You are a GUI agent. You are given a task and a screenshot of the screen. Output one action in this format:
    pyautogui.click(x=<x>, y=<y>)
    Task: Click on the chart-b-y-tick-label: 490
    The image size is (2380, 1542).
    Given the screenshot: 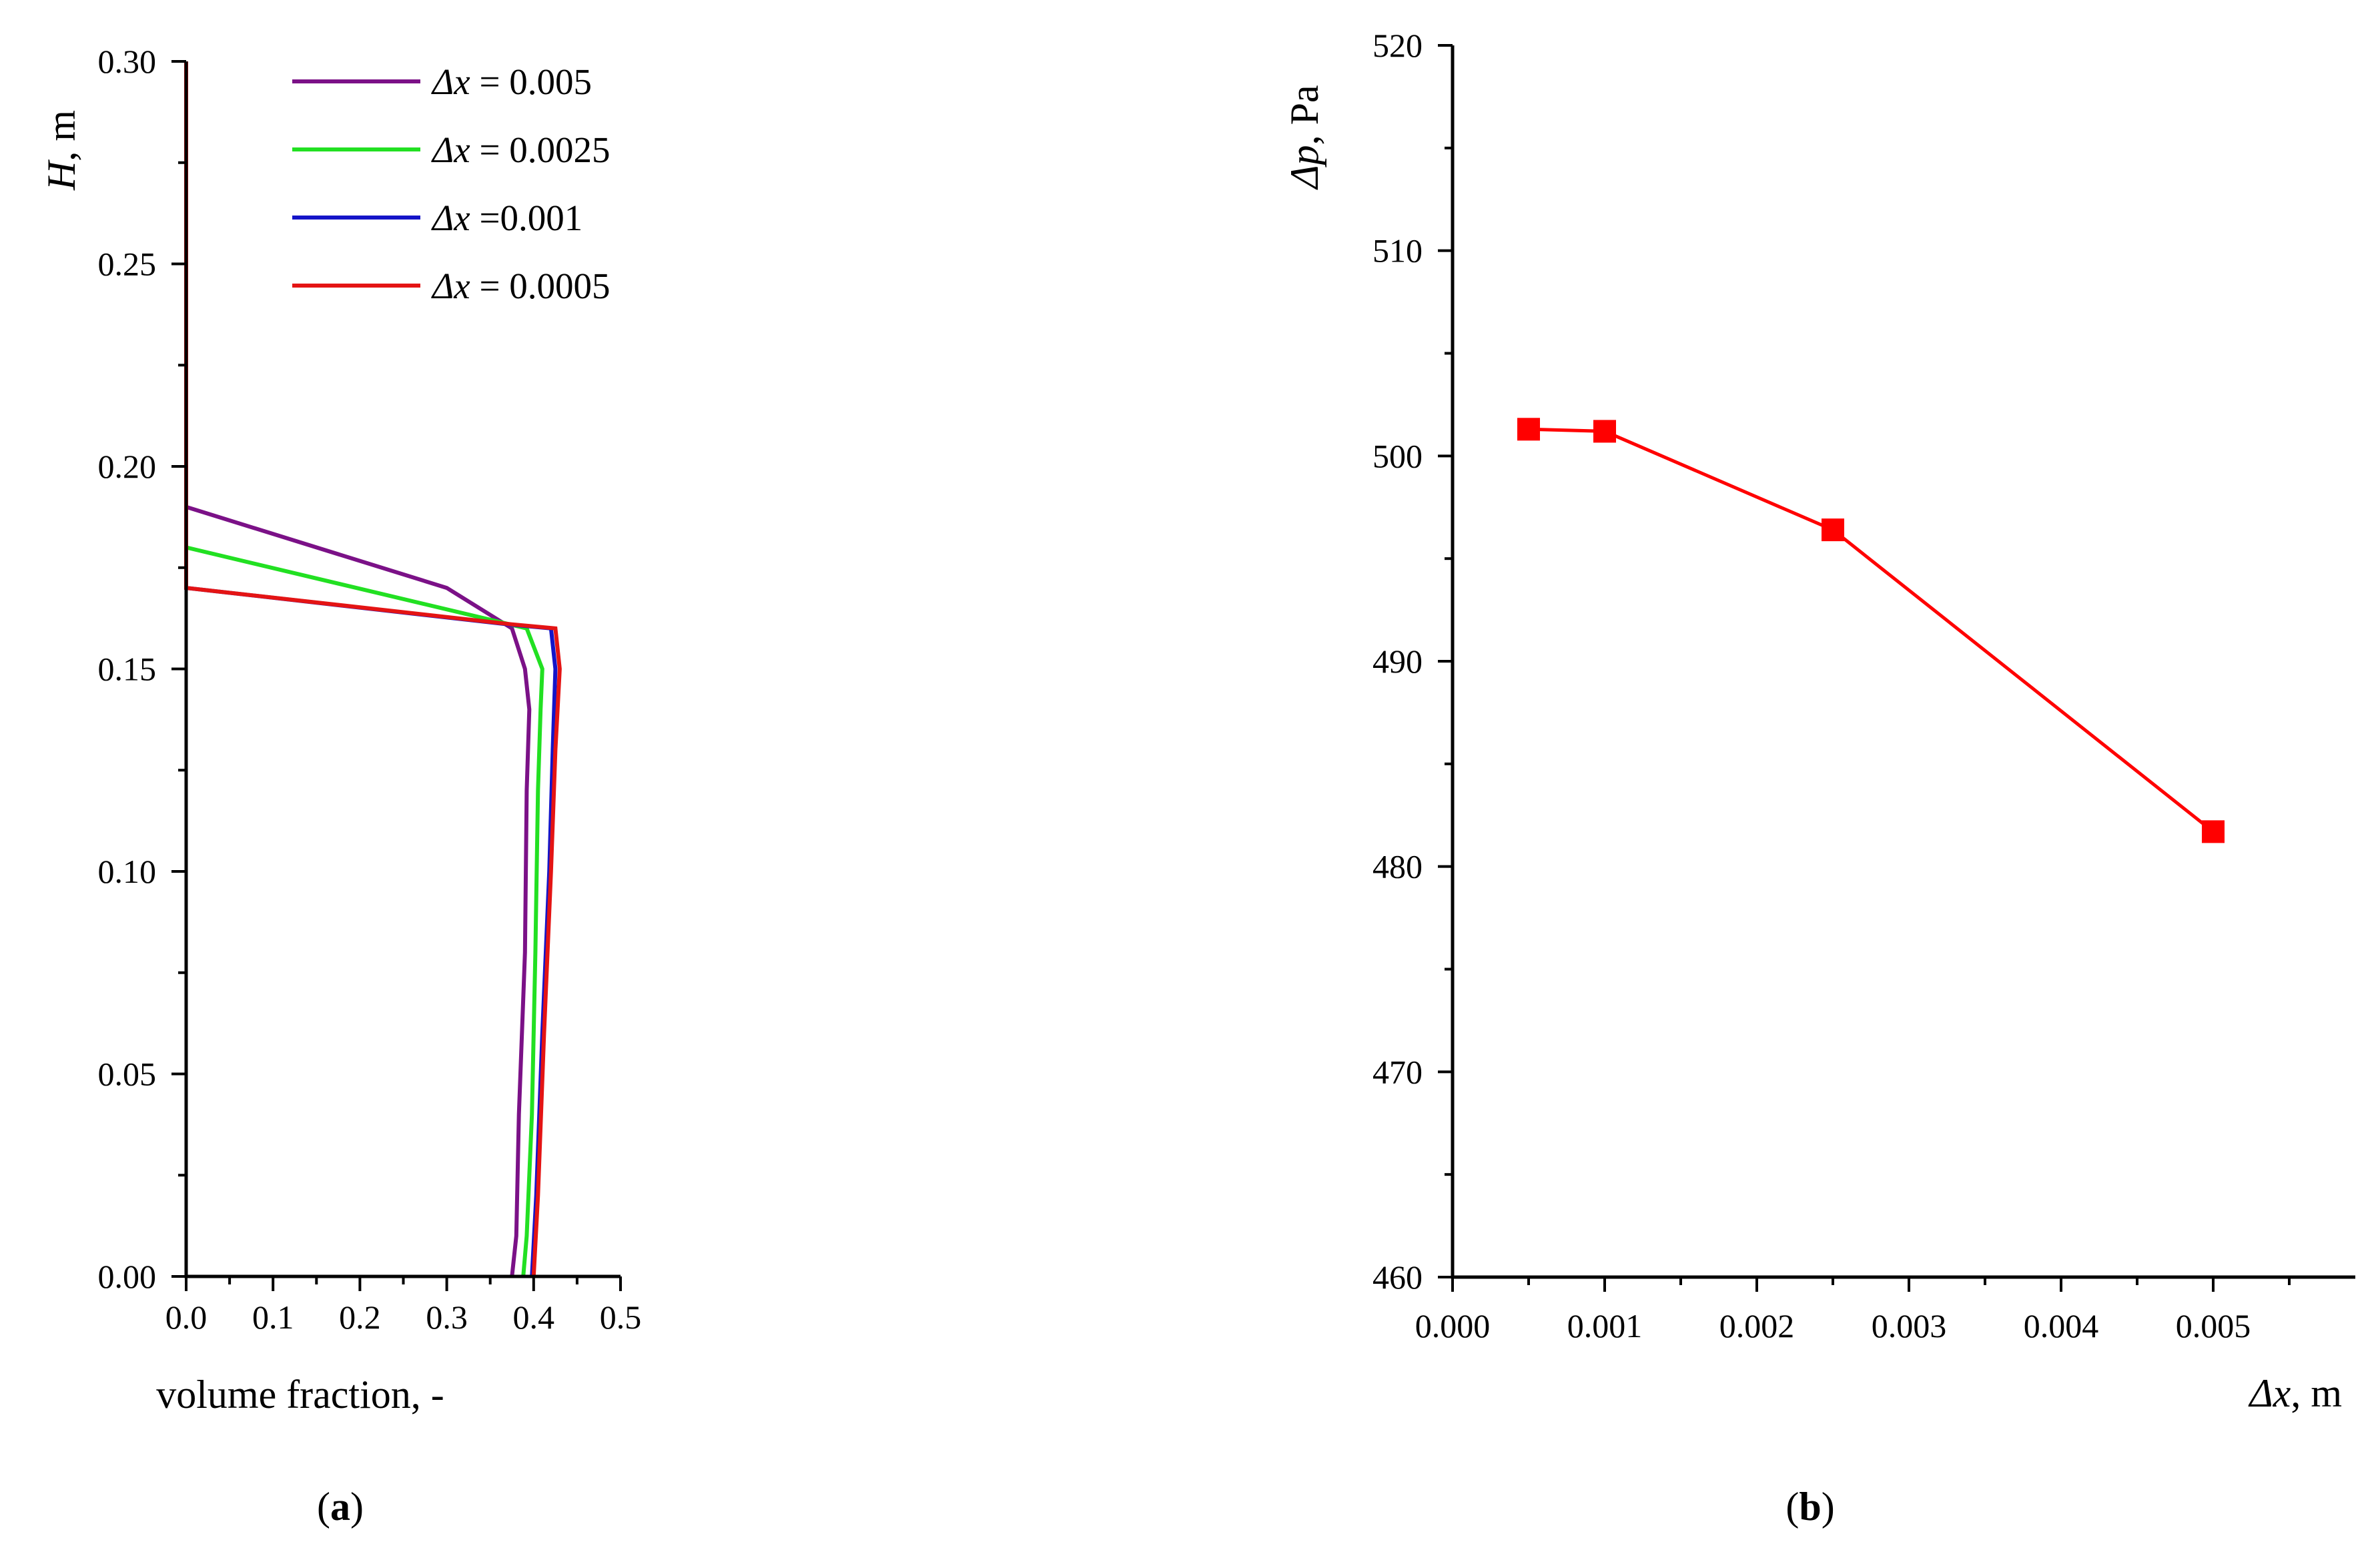 What is the action you would take?
    pyautogui.click(x=1398, y=661)
    